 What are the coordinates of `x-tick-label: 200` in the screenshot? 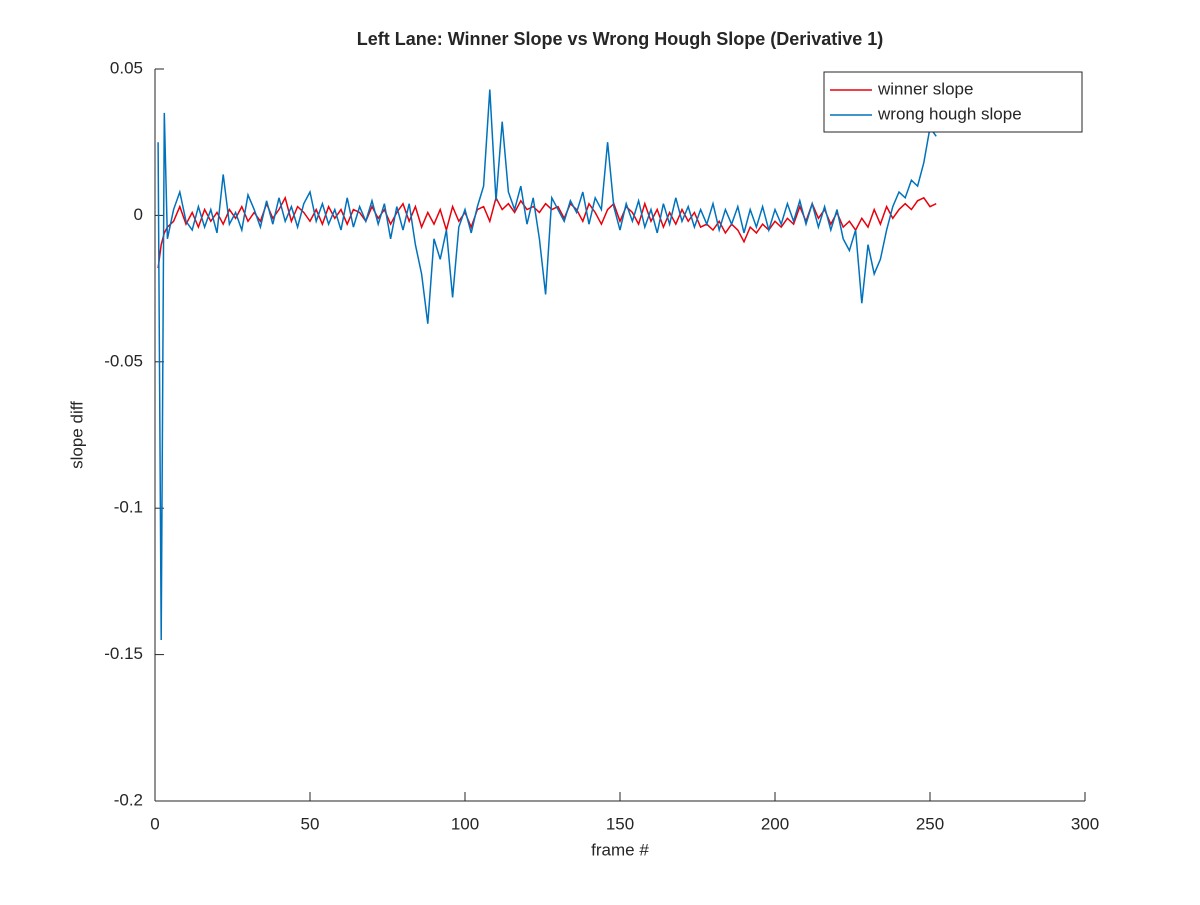 It's located at (775, 823).